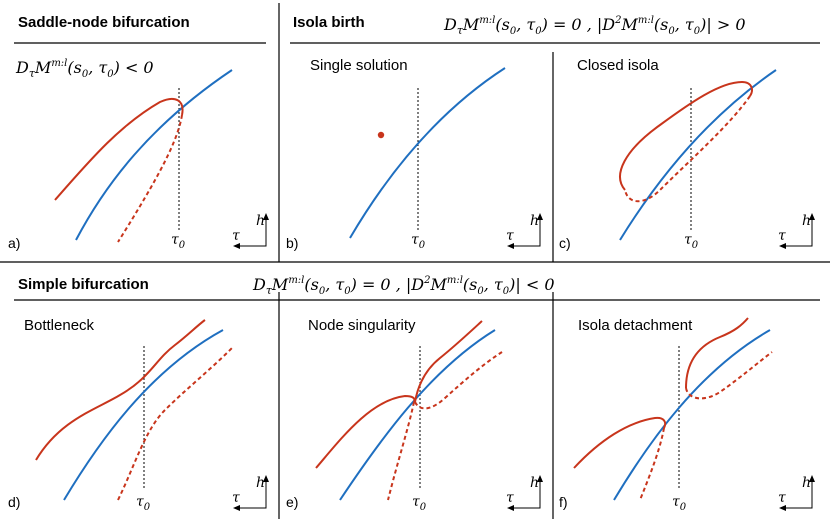 The width and height of the screenshot is (830, 519). Describe the element at coordinates (250, 493) in the screenshot. I see `axis-indicator-d: τ h` at that location.